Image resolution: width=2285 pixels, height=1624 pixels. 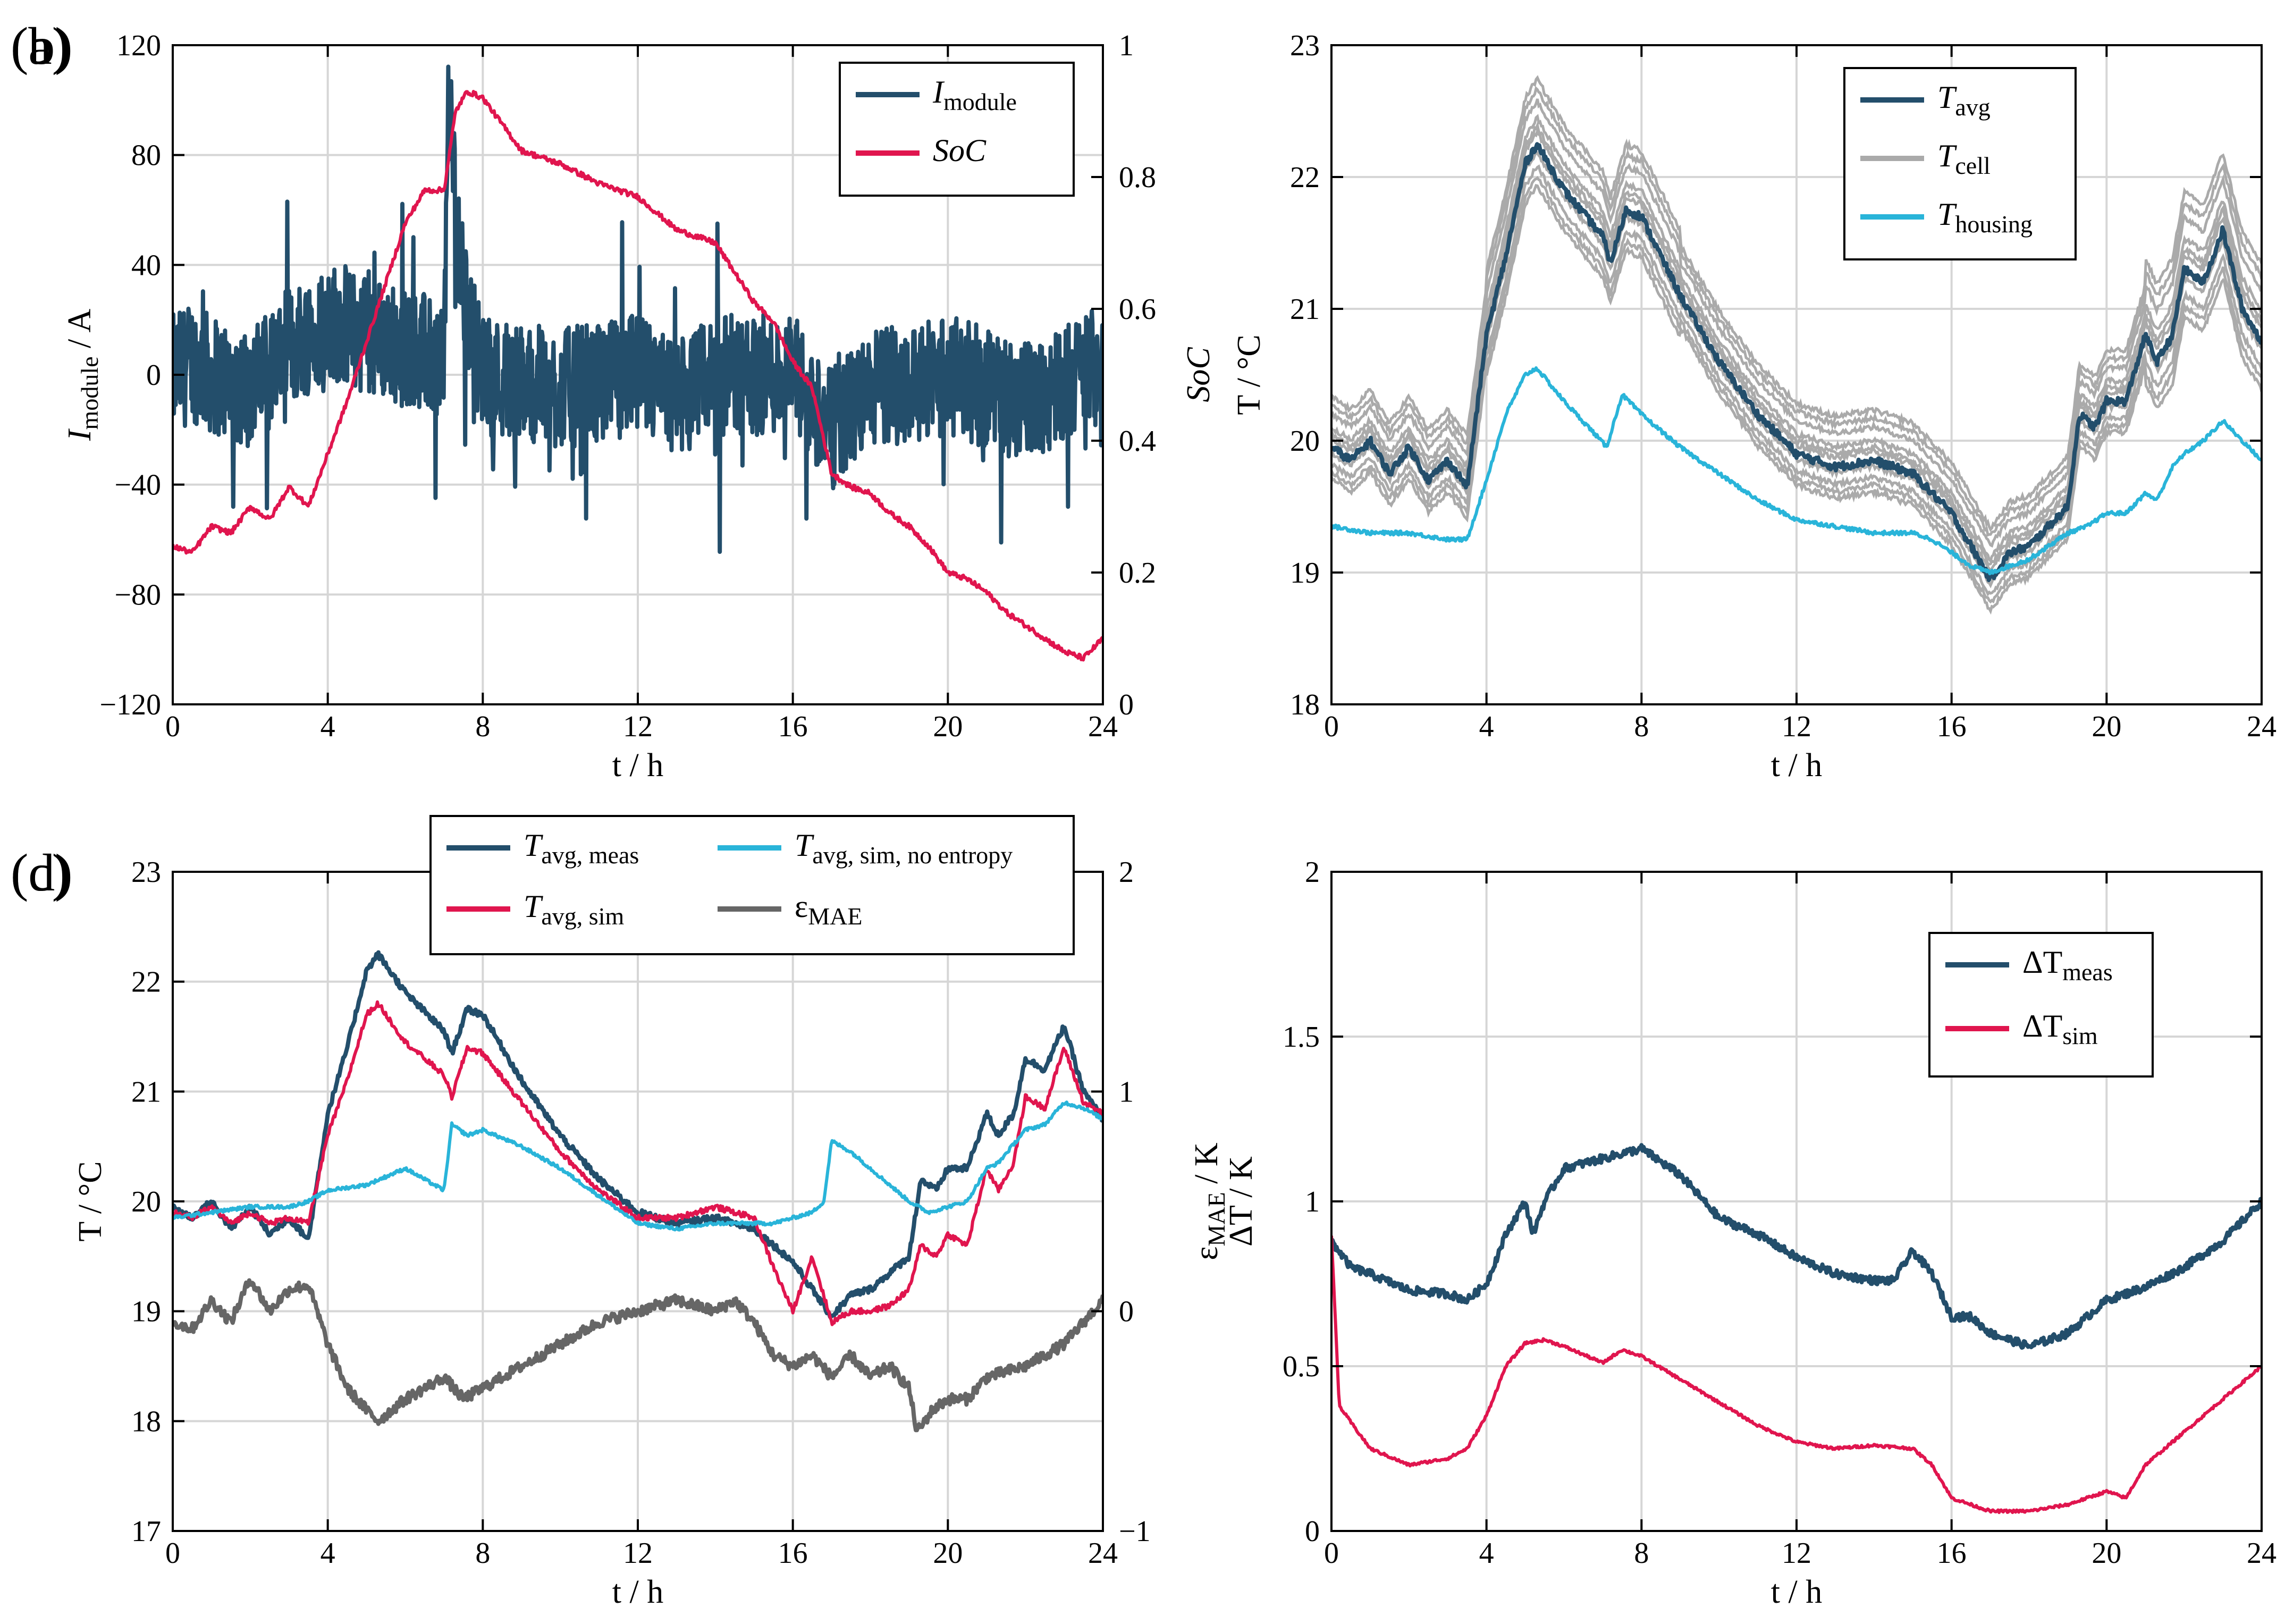 What do you see at coordinates (1312, 872) in the screenshot?
I see `y-tick-label: 2` at bounding box center [1312, 872].